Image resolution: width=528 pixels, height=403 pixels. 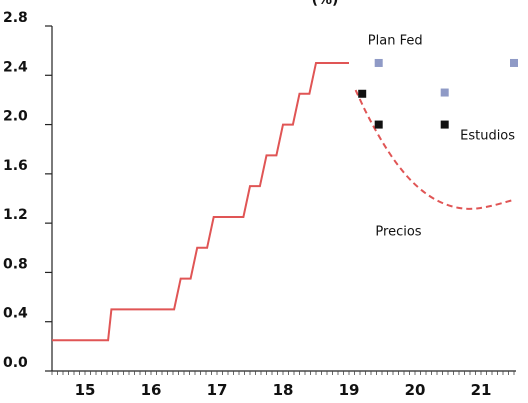 I want to click on x-tick-label: 19, so click(x=349, y=390).